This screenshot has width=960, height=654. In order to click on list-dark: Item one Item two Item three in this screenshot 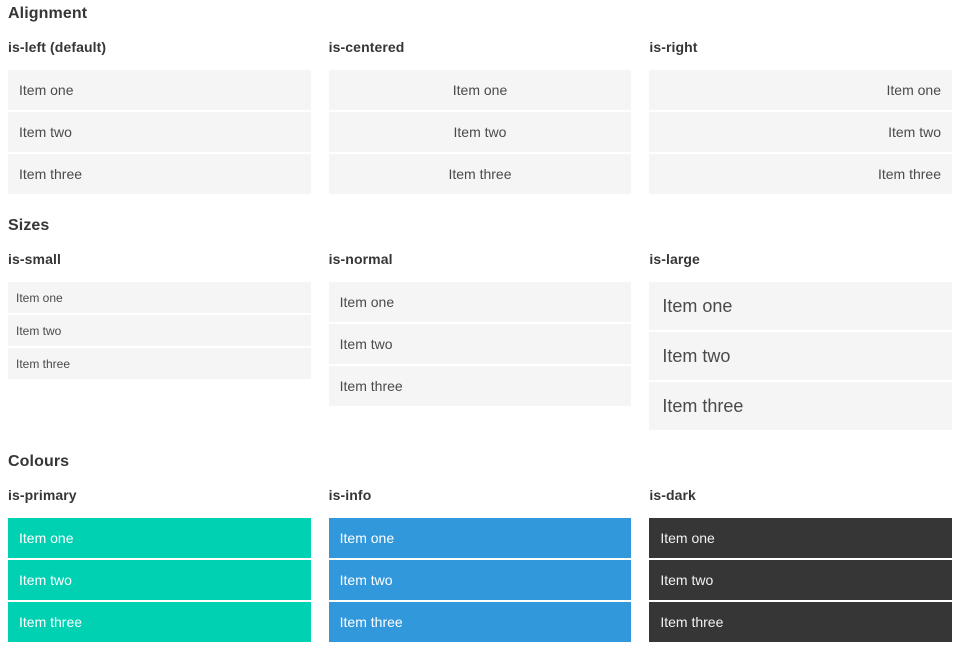, I will do `click(800, 580)`.